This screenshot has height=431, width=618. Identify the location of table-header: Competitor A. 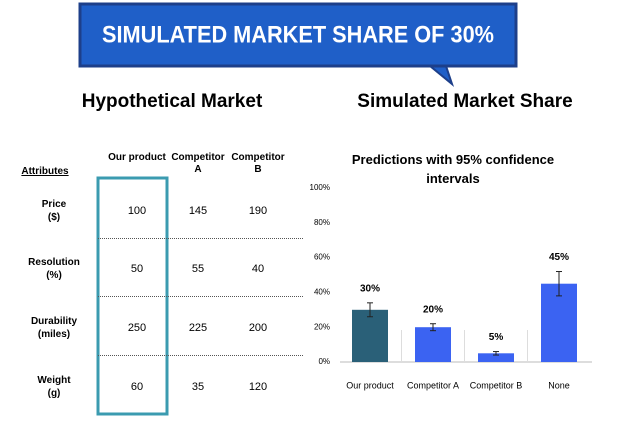
(198, 163).